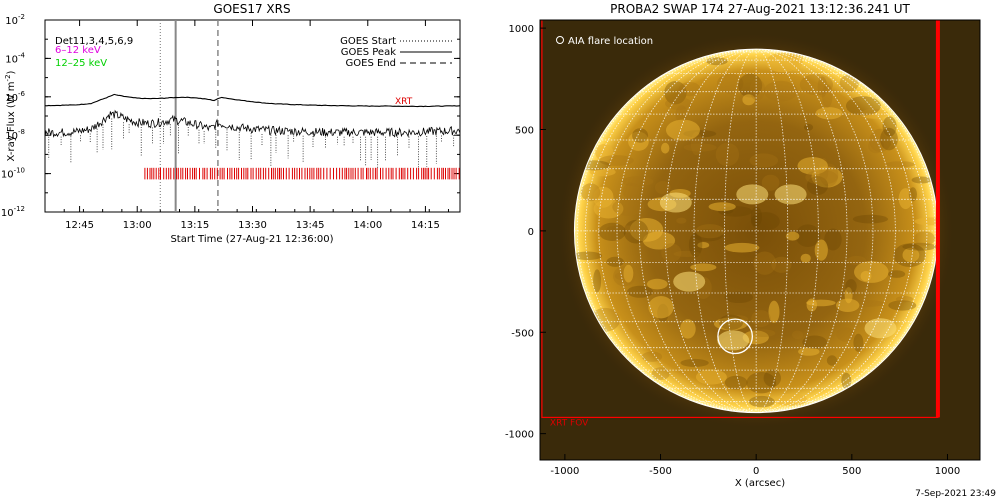 Image resolution: width=1000 pixels, height=500 pixels. I want to click on swap-x-tick-label: -1000, so click(564, 471).